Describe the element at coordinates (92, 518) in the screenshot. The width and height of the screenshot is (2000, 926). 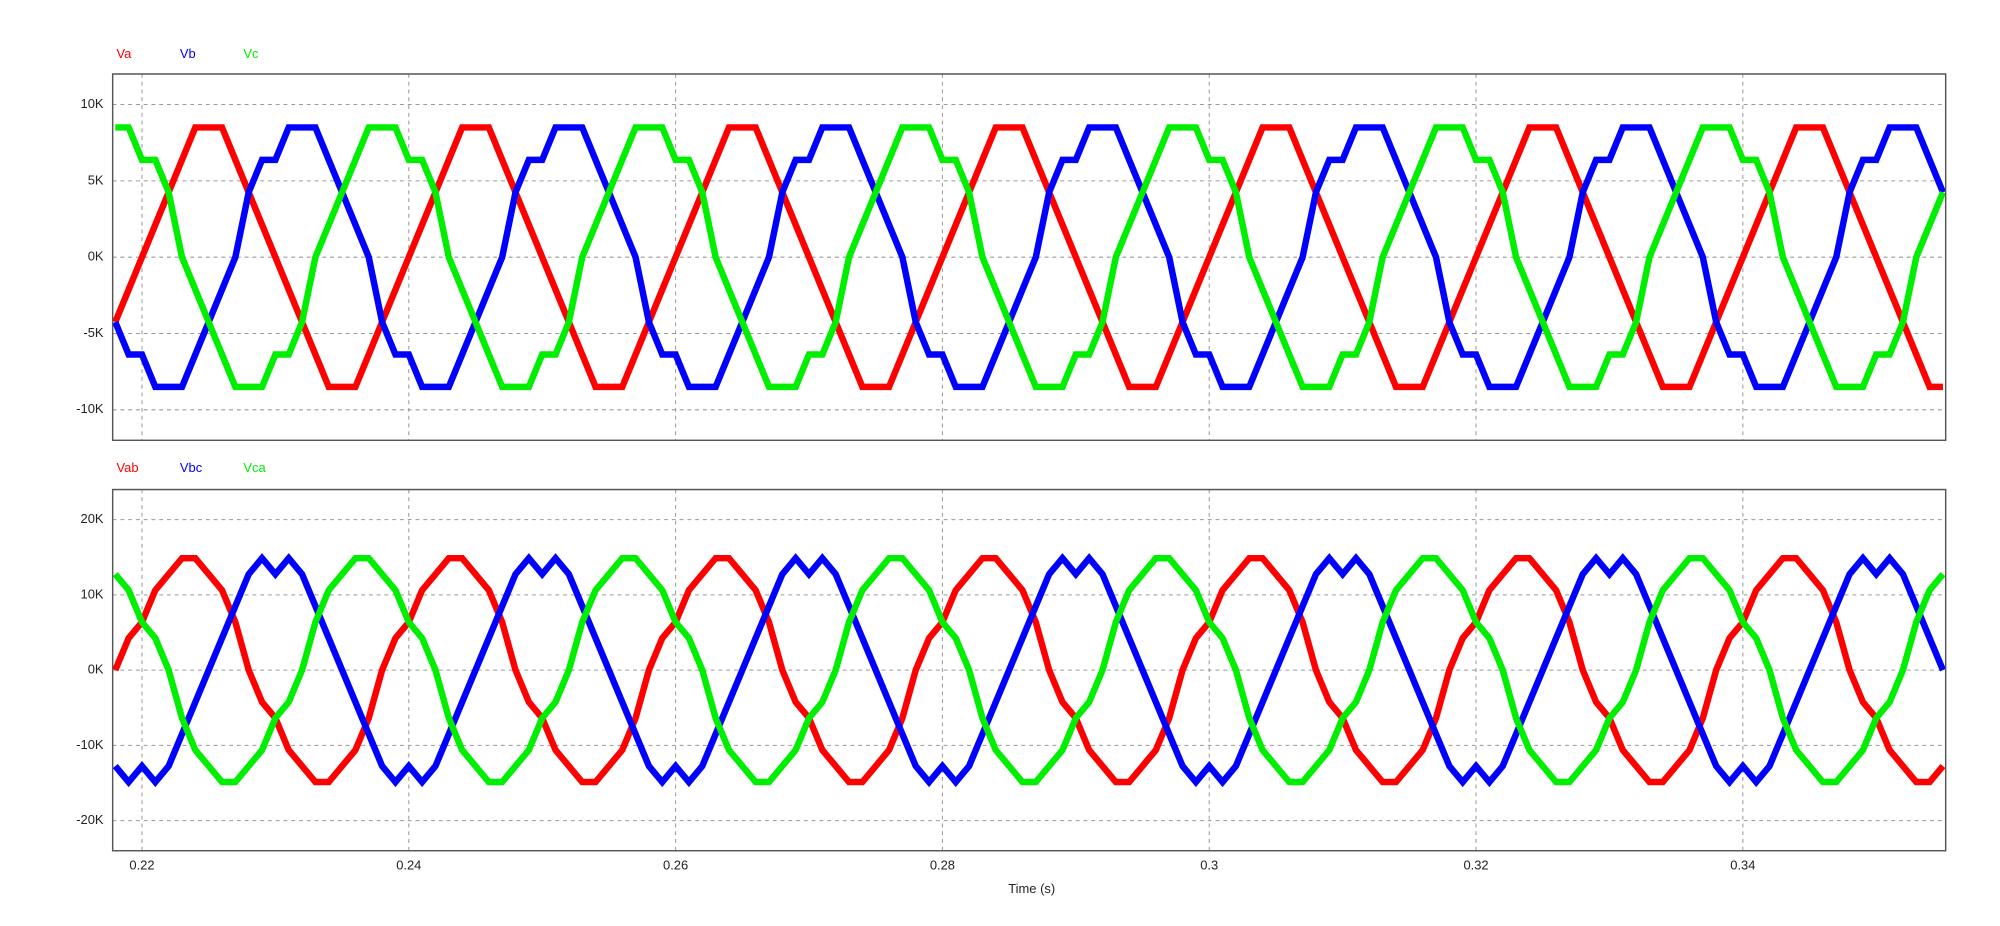
I see `y-tick-label: 20K` at that location.